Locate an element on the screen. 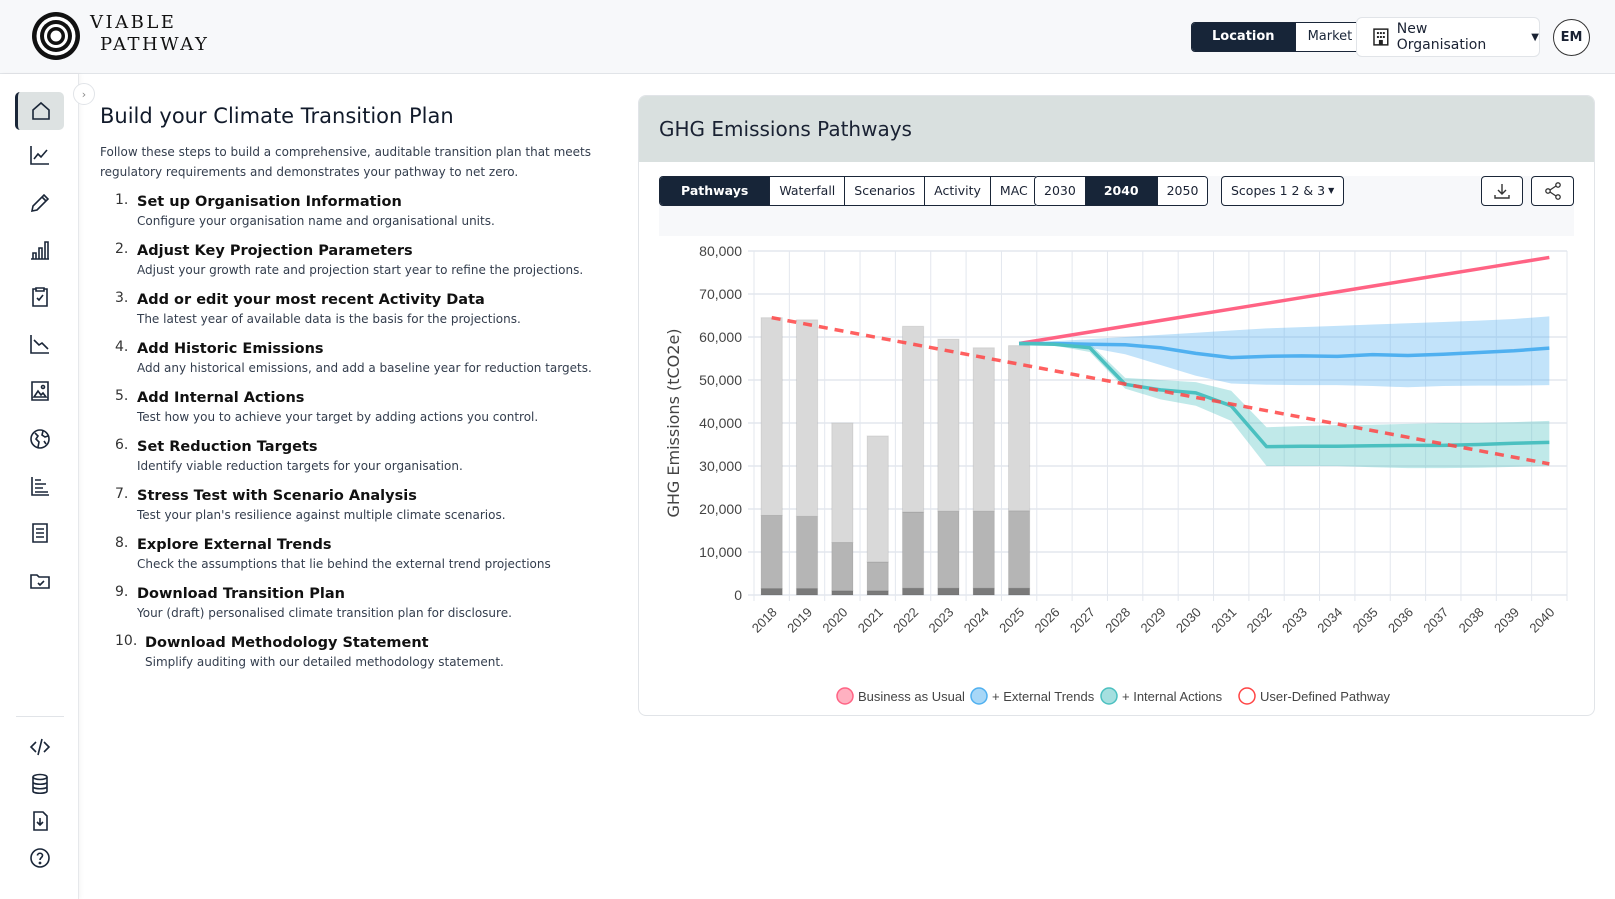 This screenshot has width=1615, height=899. x-tick-label: 2036 is located at coordinates (1400, 620).